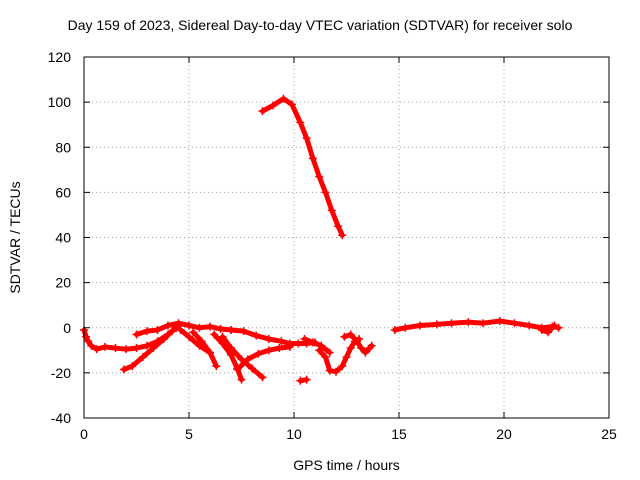  Describe the element at coordinates (63, 283) in the screenshot. I see `y-tick-label: 20` at that location.